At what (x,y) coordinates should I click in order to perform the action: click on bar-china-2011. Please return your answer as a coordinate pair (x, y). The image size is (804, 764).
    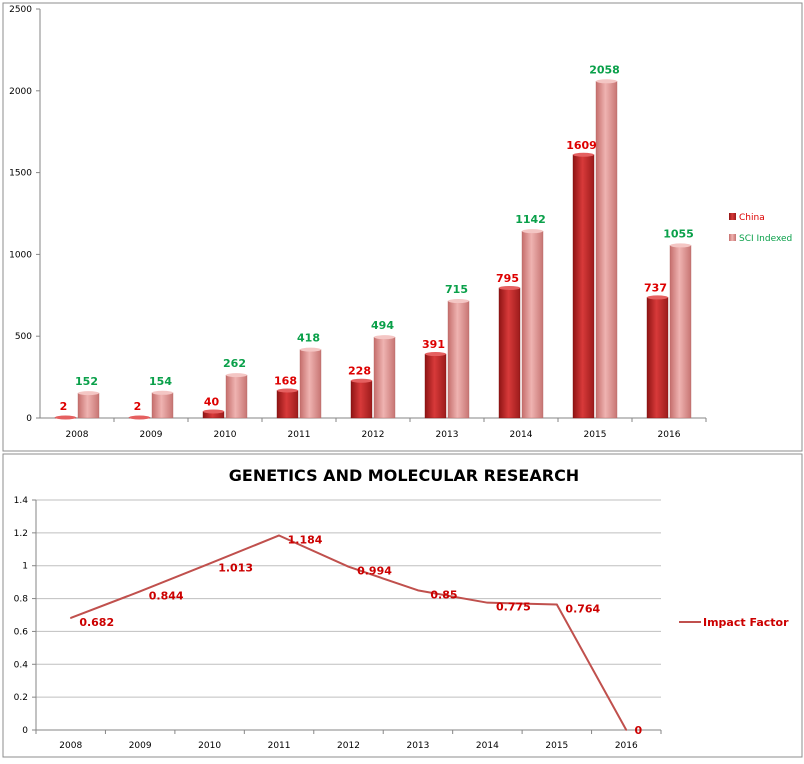
    Looking at the image, I should click on (287, 404).